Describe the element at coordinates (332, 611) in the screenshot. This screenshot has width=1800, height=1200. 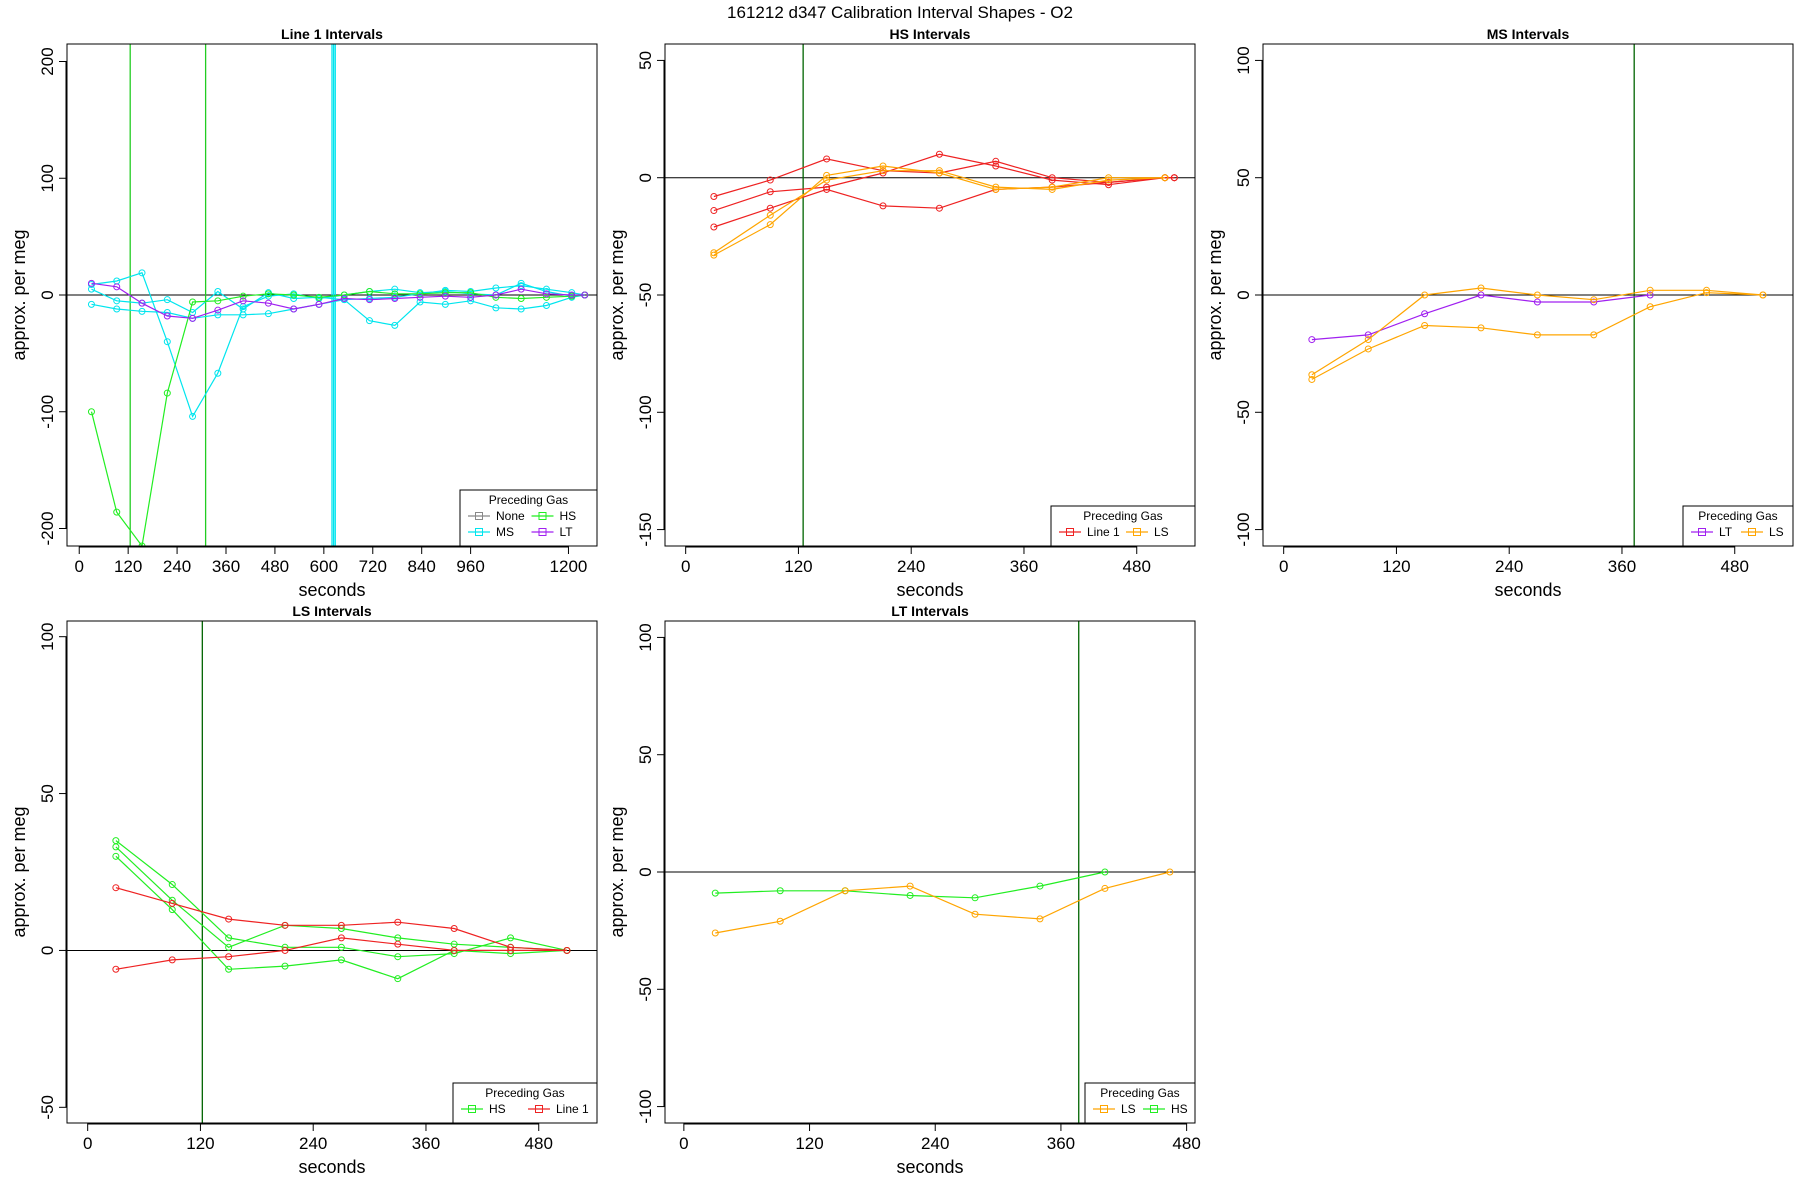
I see `plot-title: LS Intervals` at that location.